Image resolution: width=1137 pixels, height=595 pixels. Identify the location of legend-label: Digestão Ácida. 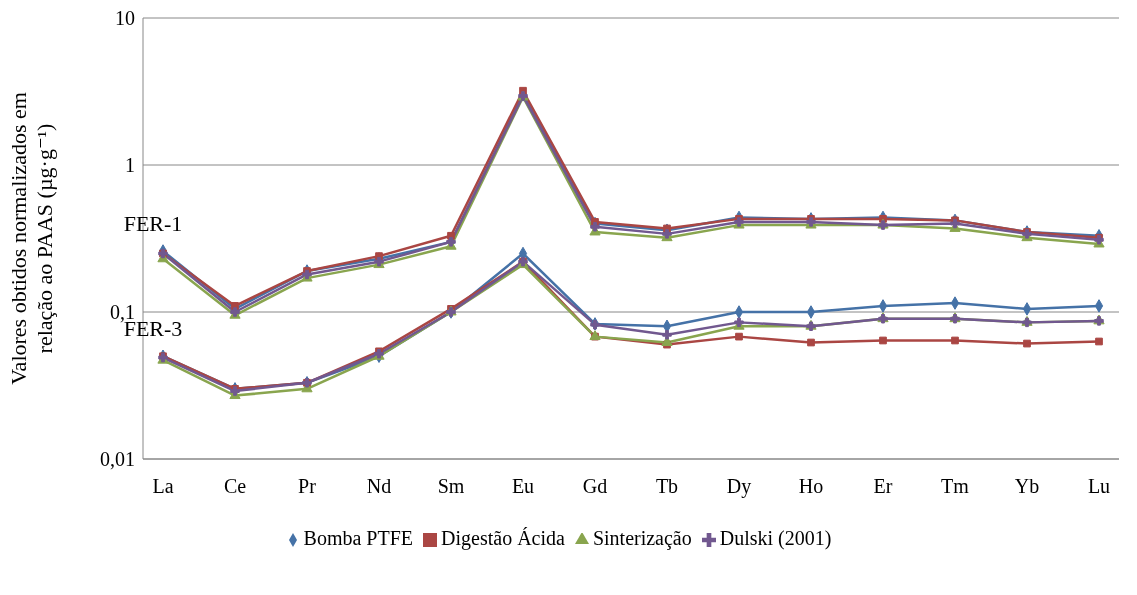
(503, 538).